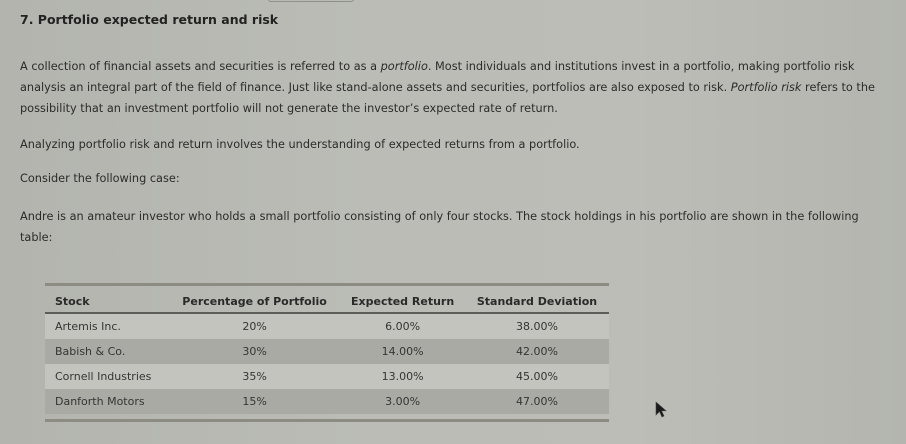 This screenshot has width=906, height=444. What do you see at coordinates (537, 326) in the screenshot?
I see `cell-std-dev: 38.00%` at bounding box center [537, 326].